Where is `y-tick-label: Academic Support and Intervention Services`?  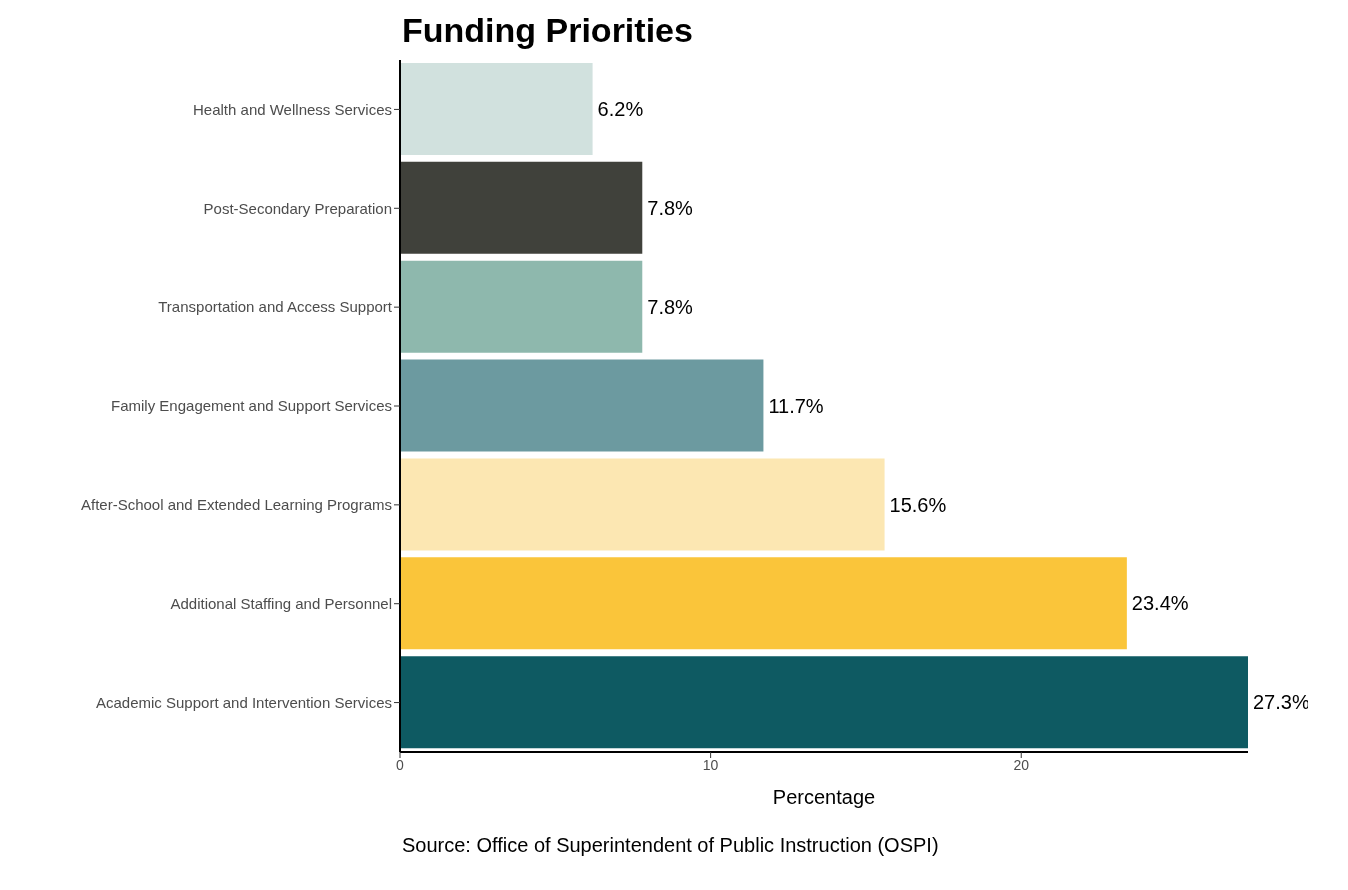 y-tick-label: Academic Support and Intervention Services is located at coordinates (244, 702).